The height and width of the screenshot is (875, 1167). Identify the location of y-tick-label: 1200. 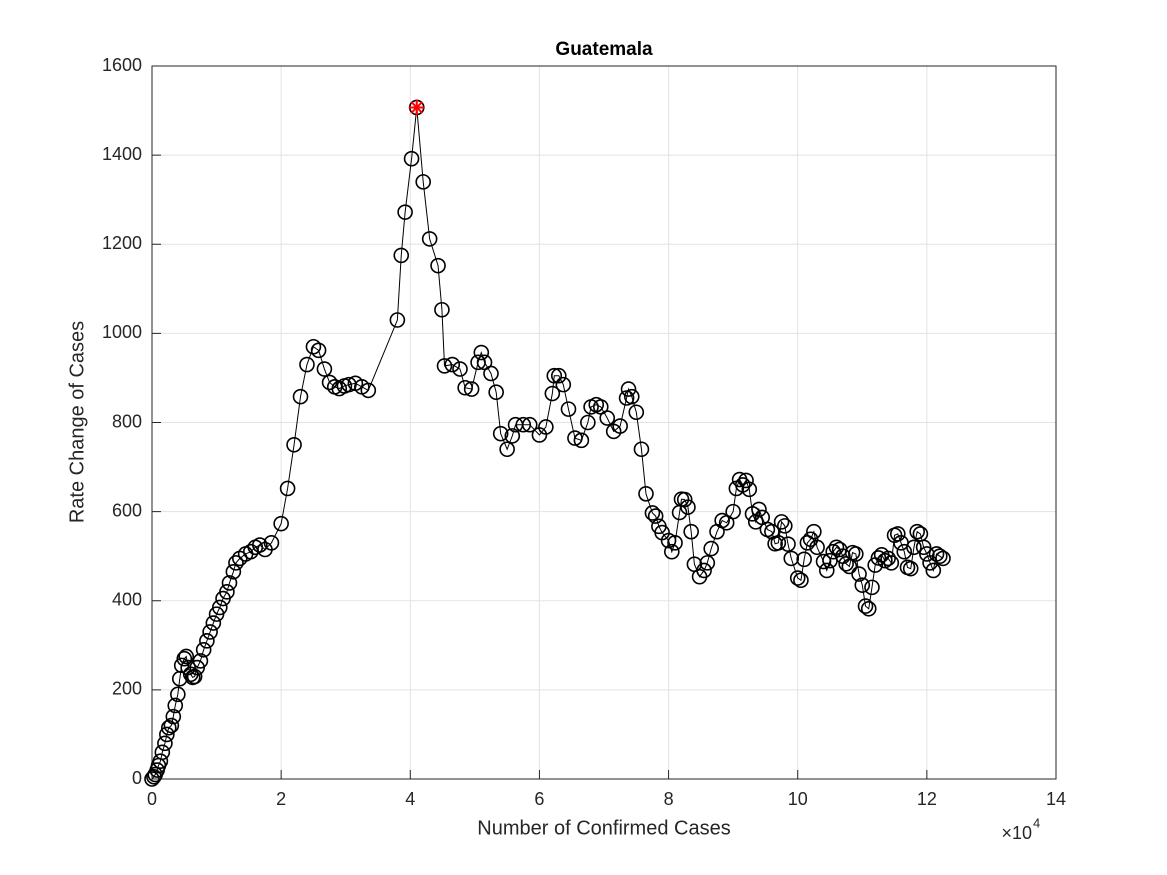
(122, 243).